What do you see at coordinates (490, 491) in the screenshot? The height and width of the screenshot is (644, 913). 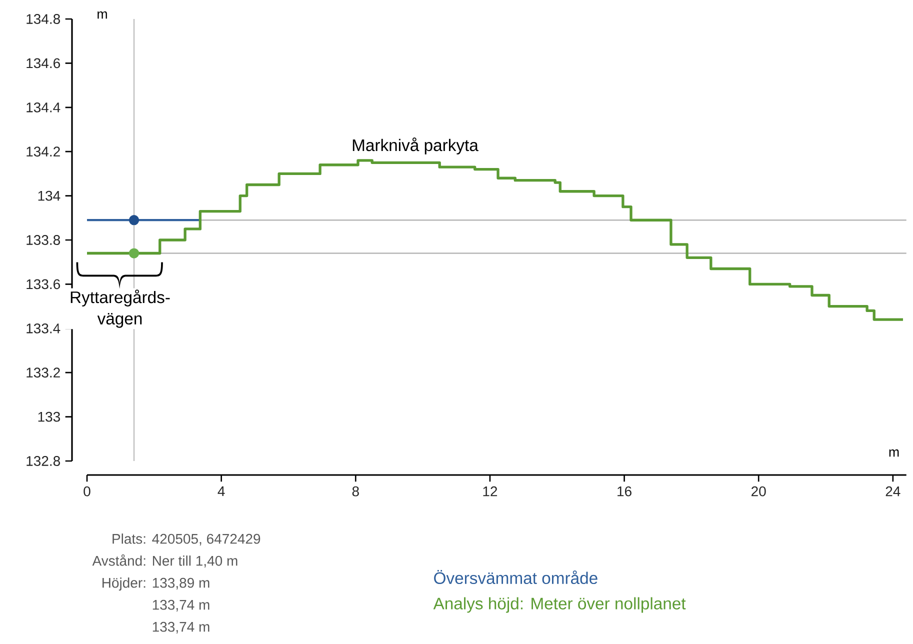 I see `x-tick-label: 12` at bounding box center [490, 491].